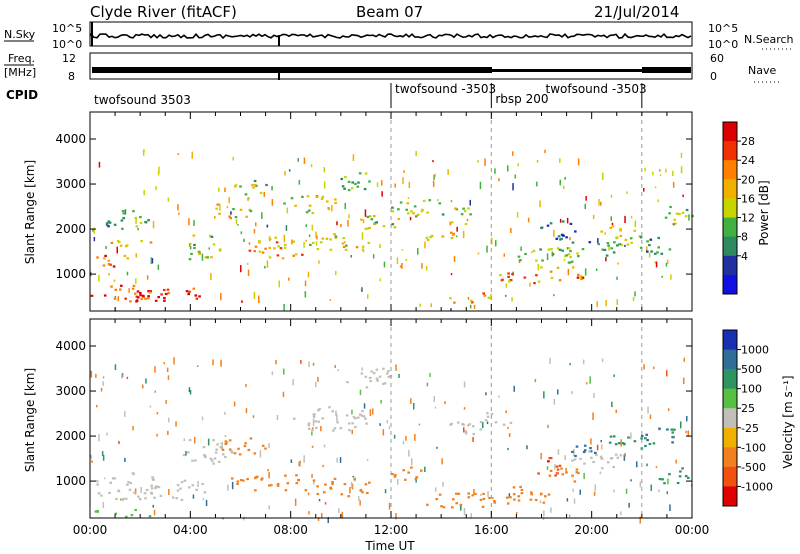  Describe the element at coordinates (751, 369) in the screenshot. I see `velocity-colorbar-label: 500` at that location.